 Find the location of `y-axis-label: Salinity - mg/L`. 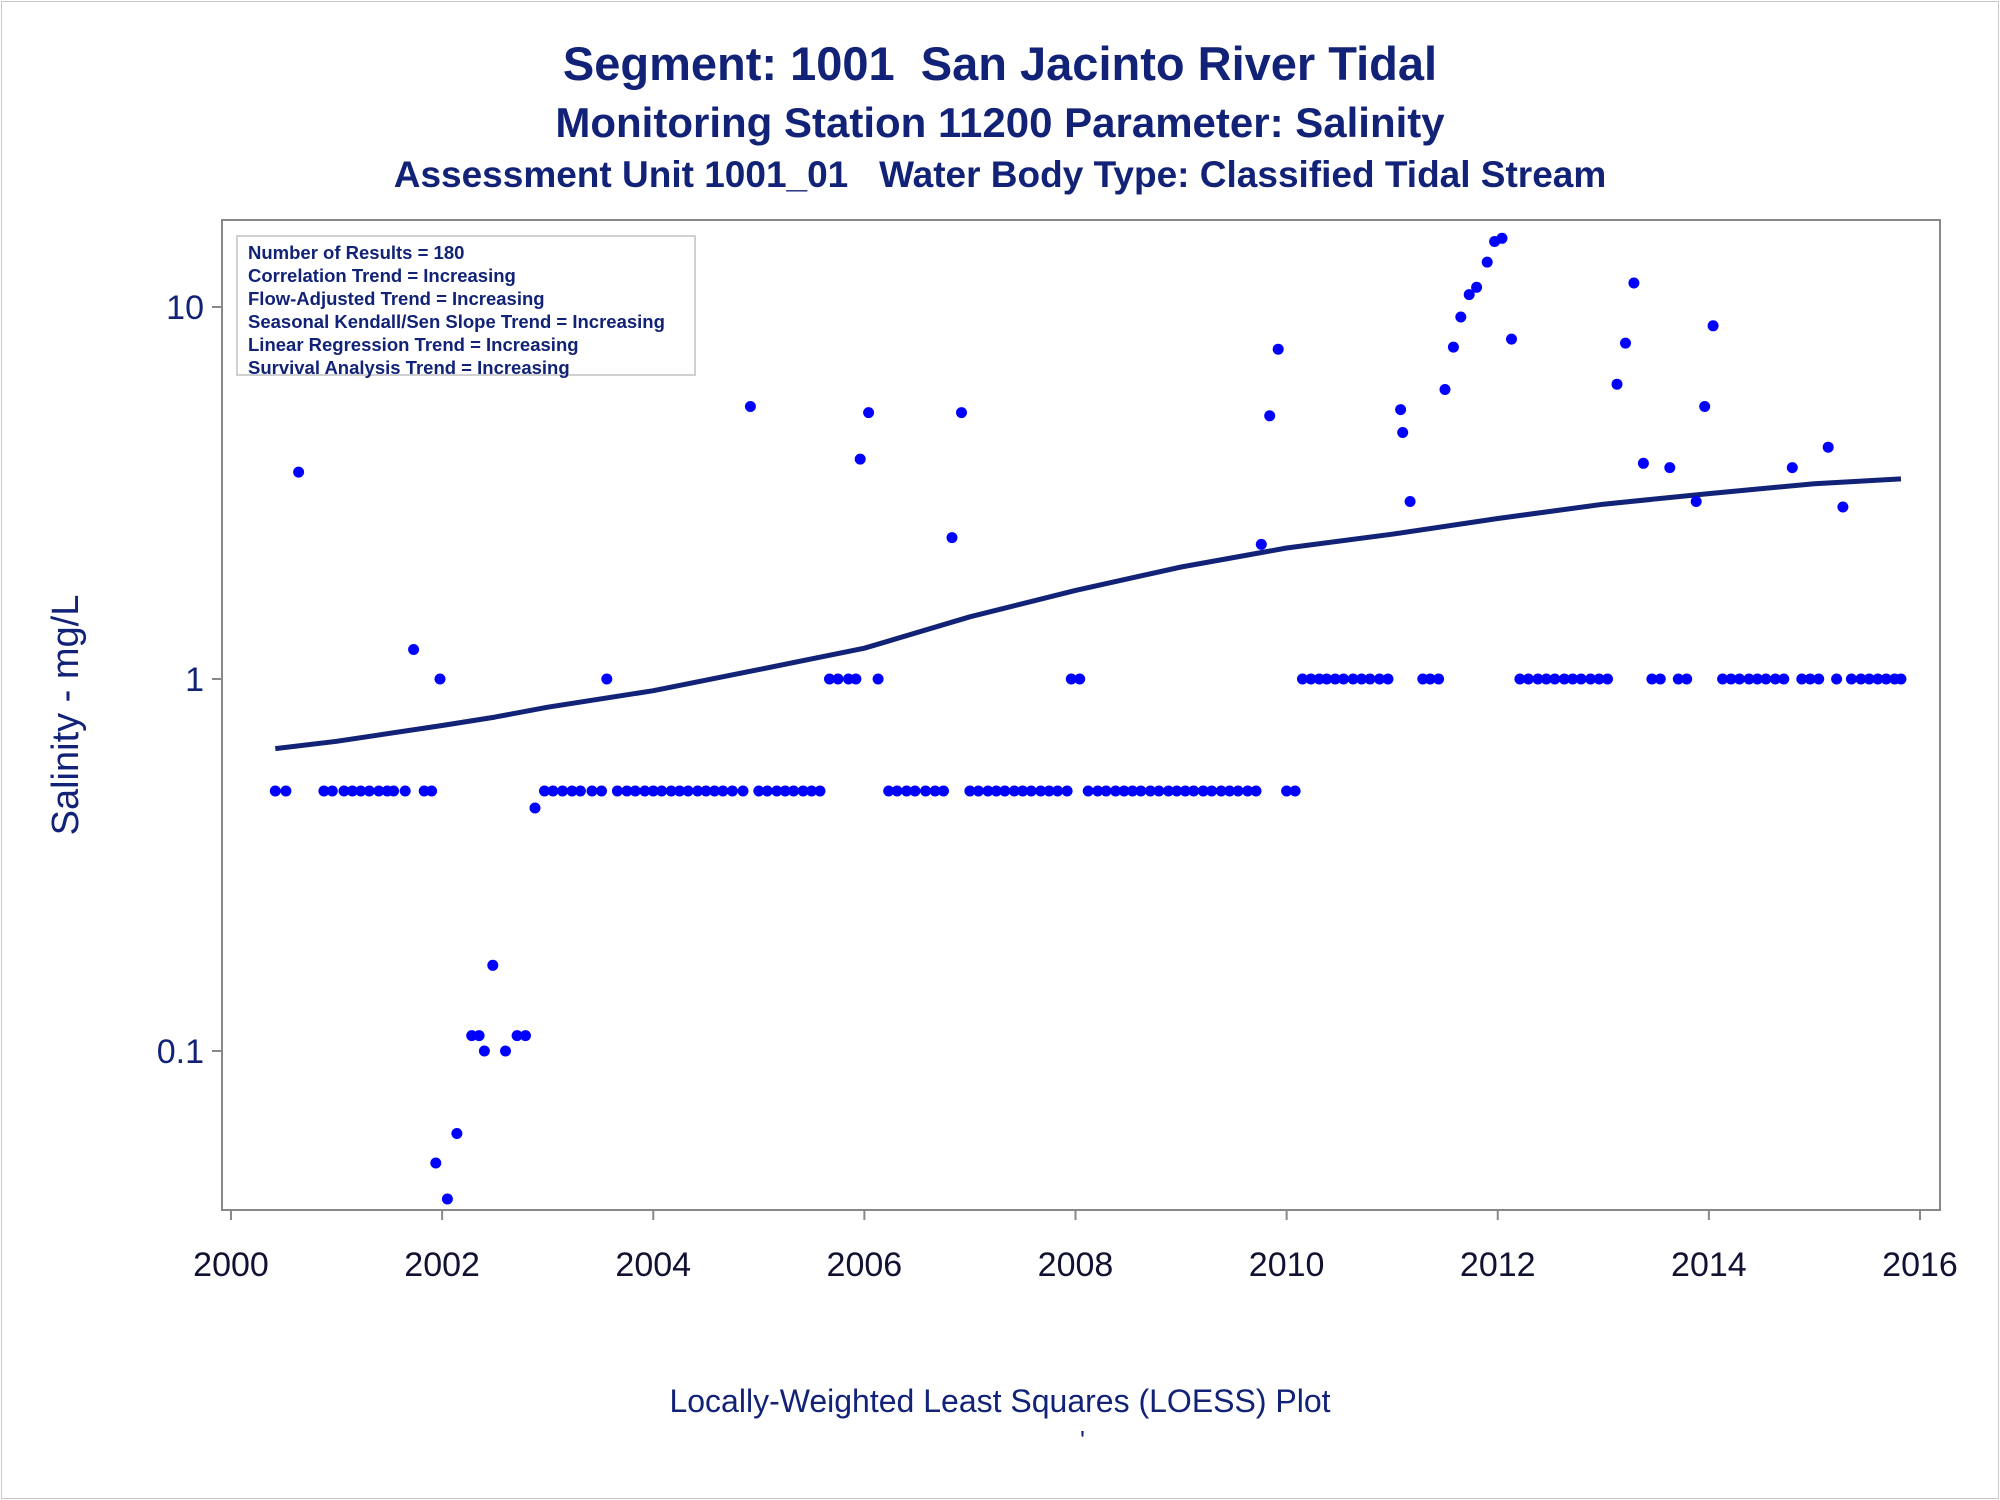

y-axis-label: Salinity - mg/L is located at coordinates (66, 715).